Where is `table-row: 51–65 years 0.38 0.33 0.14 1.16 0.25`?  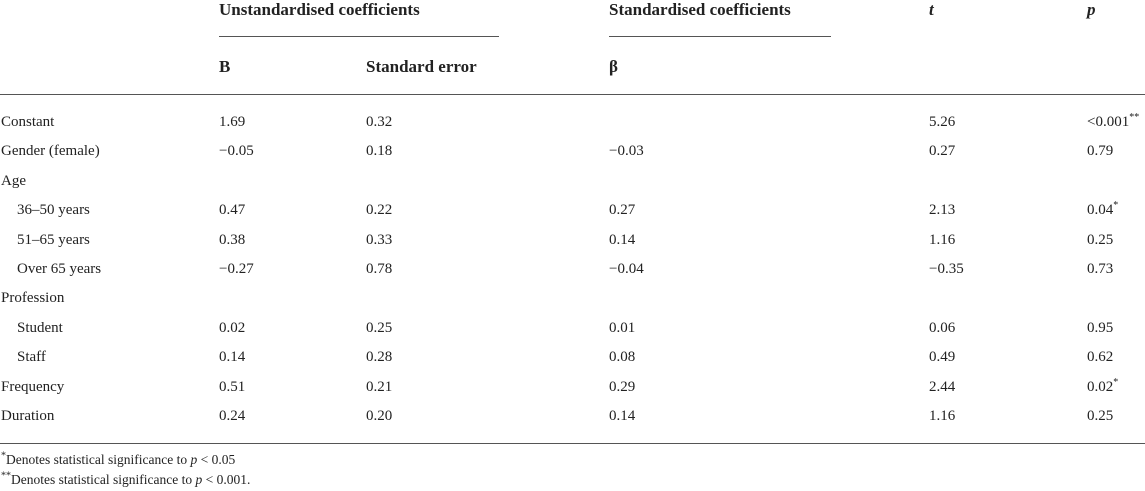 table-row: 51–65 years 0.38 0.33 0.14 1.16 0.25 is located at coordinates (572, 240).